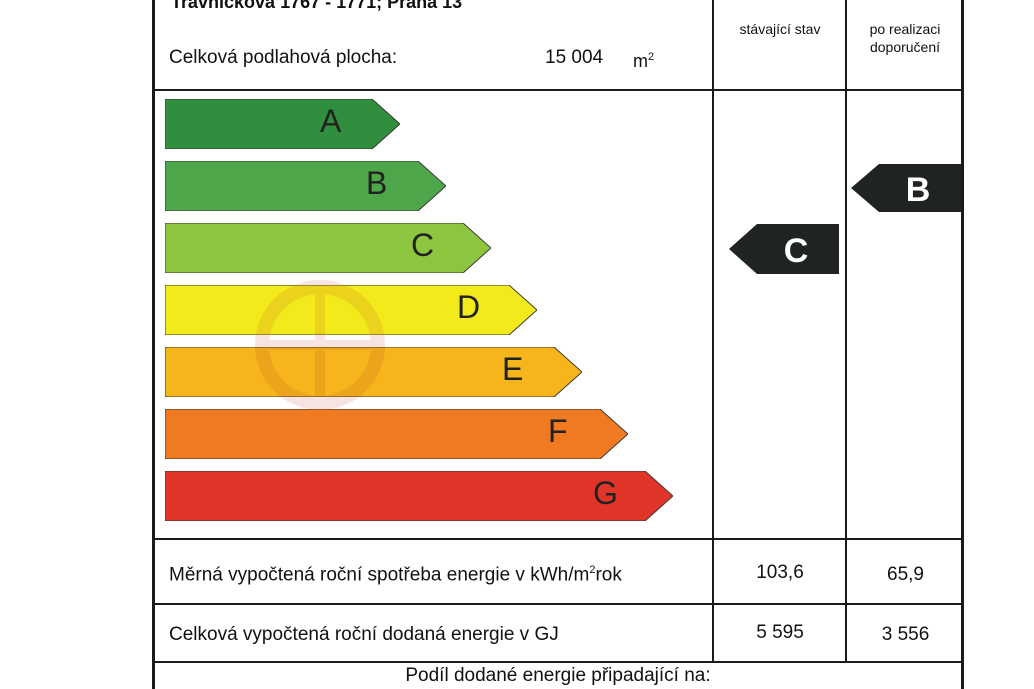 The width and height of the screenshot is (1034, 689). Describe the element at coordinates (905, 574) in the screenshot. I see `specific-consumption-after: 65,9` at that location.